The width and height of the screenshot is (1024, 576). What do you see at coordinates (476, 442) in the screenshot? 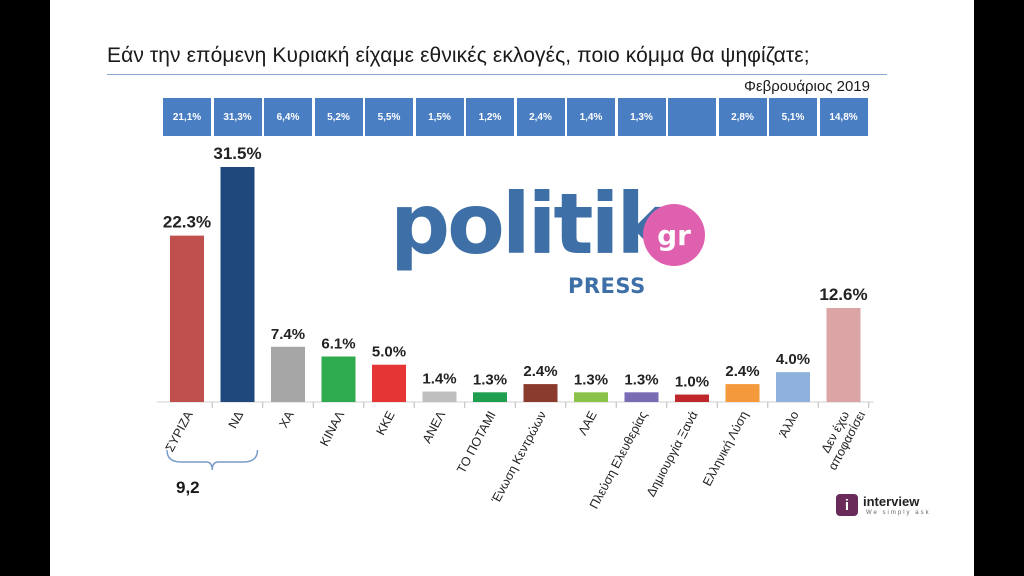
I see `category-label: ΤΟ ΠΟΤΑΜΙ` at bounding box center [476, 442].